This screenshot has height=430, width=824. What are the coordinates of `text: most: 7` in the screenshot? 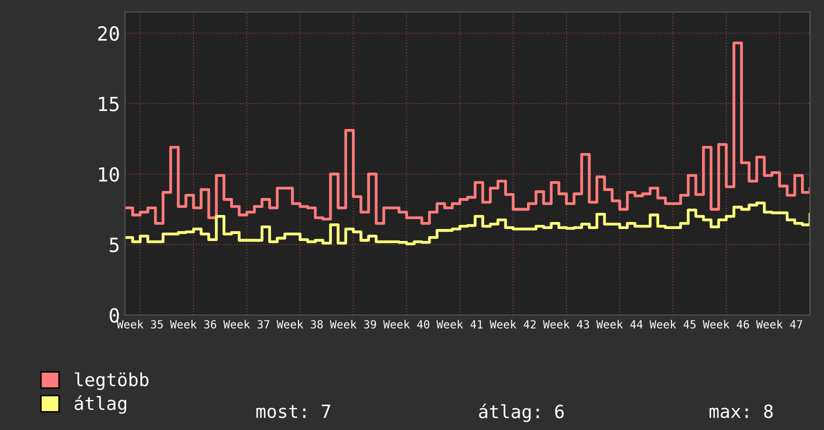 It's located at (293, 411).